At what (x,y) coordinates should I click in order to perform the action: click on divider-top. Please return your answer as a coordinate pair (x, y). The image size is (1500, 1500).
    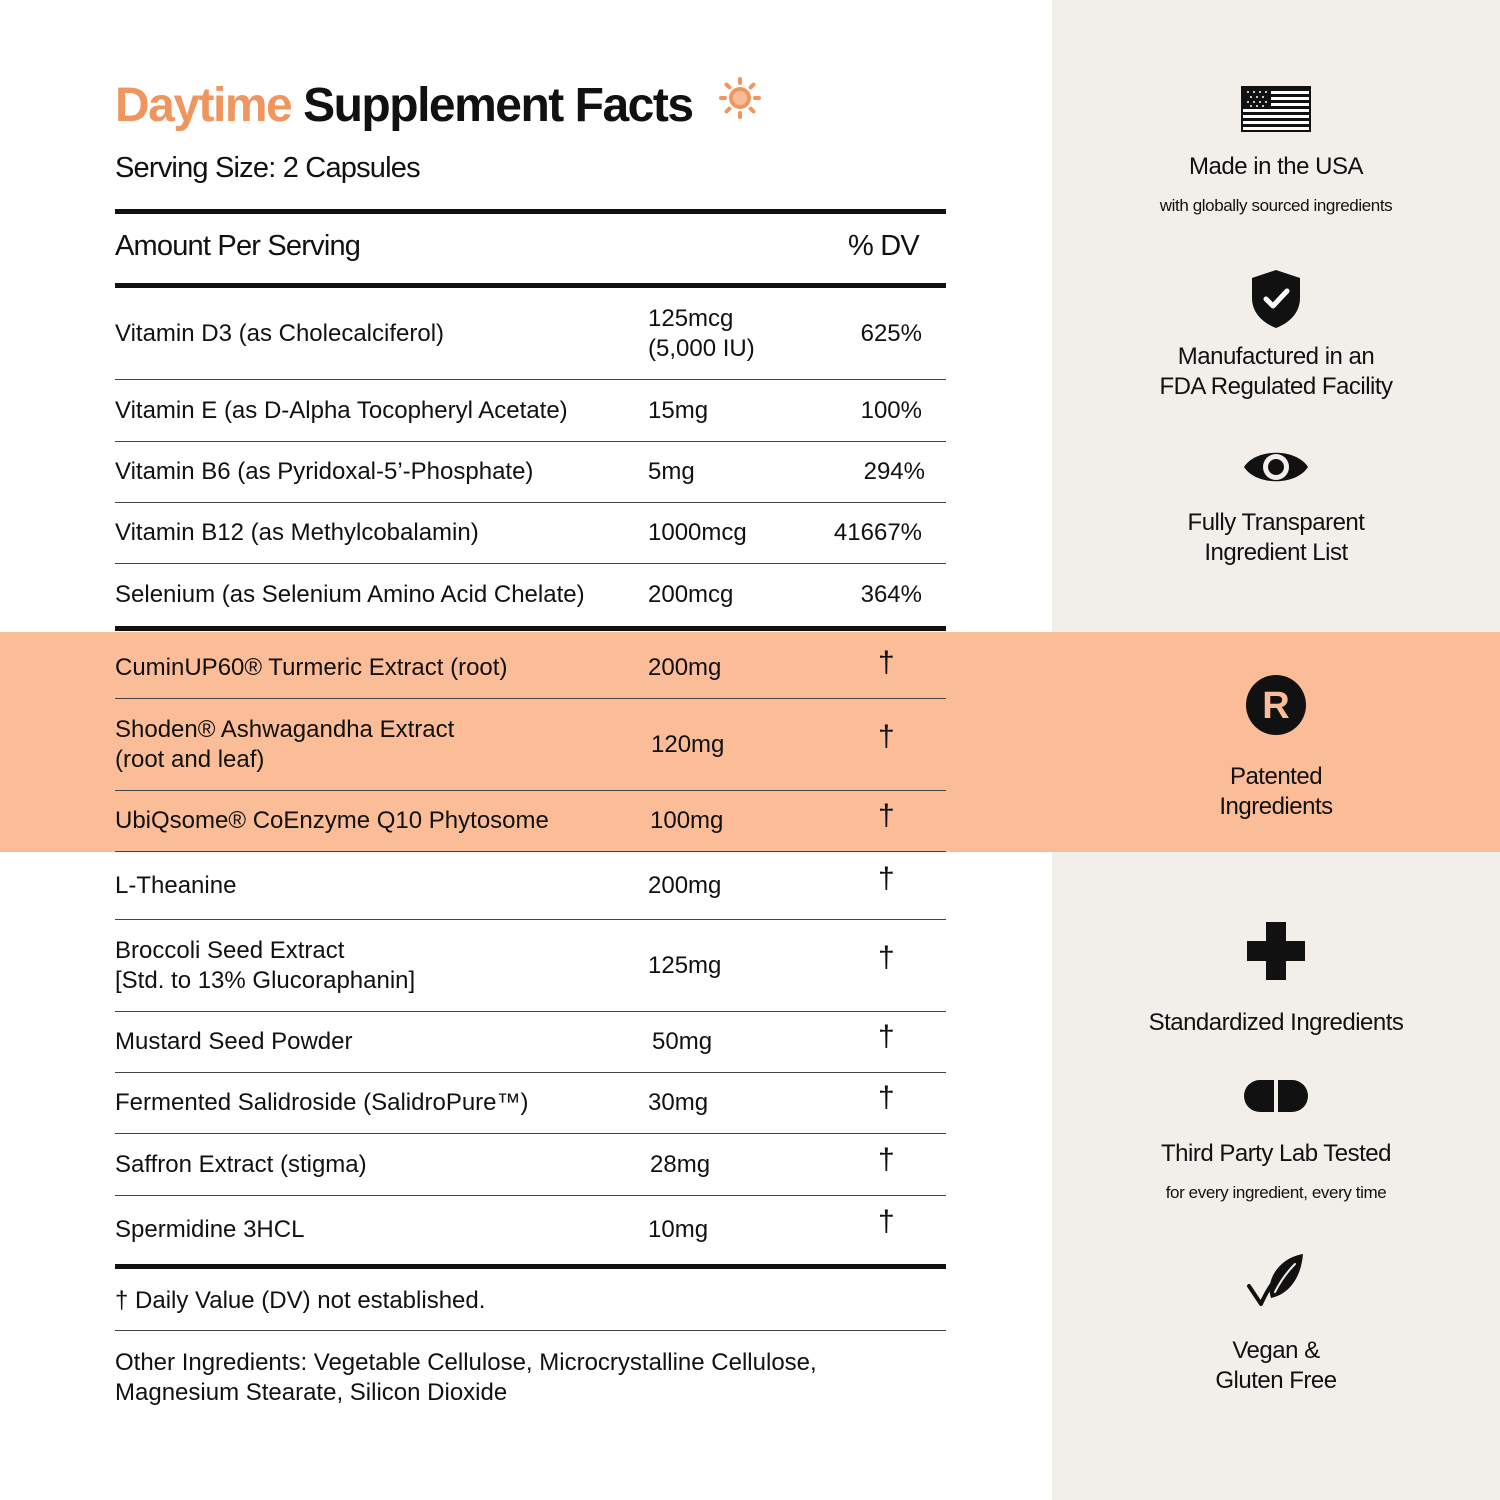
    Looking at the image, I should click on (530, 211).